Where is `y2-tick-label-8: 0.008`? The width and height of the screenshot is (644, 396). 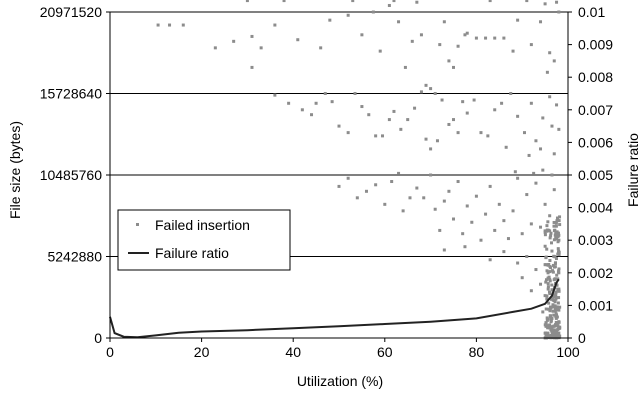 y2-tick-label-8: 0.008 is located at coordinates (595, 77).